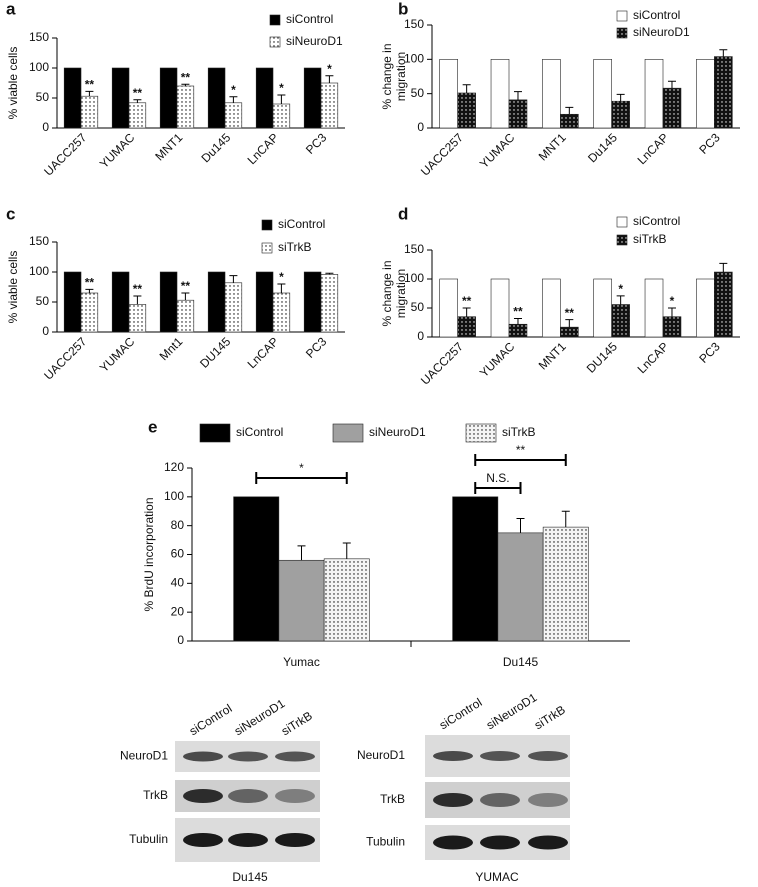 This screenshot has height=887, width=758. Describe the element at coordinates (178, 583) in the screenshot. I see `y-tick-label: 40` at that location.